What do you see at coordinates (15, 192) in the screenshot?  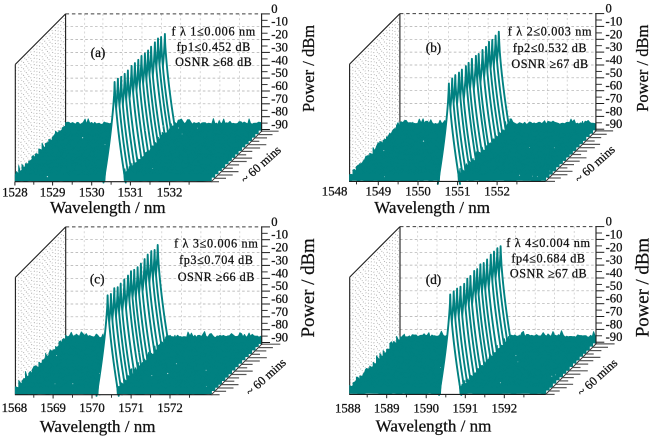 I see `svg-text: 1528` at bounding box center [15, 192].